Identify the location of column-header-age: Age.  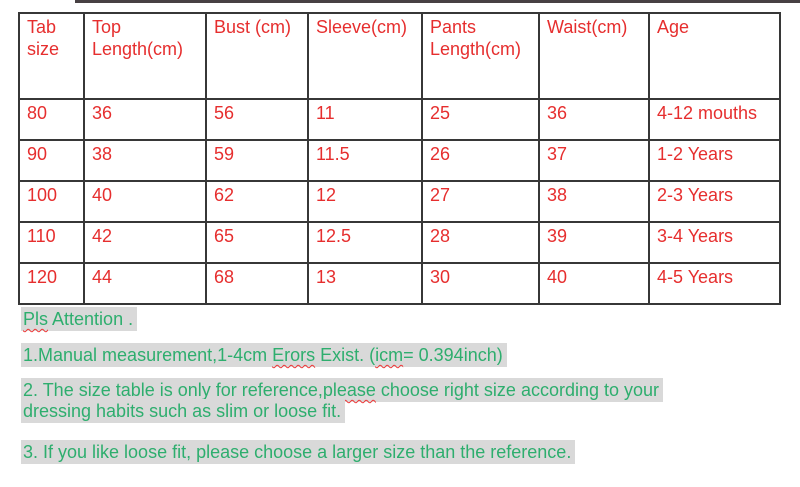
(714, 56).